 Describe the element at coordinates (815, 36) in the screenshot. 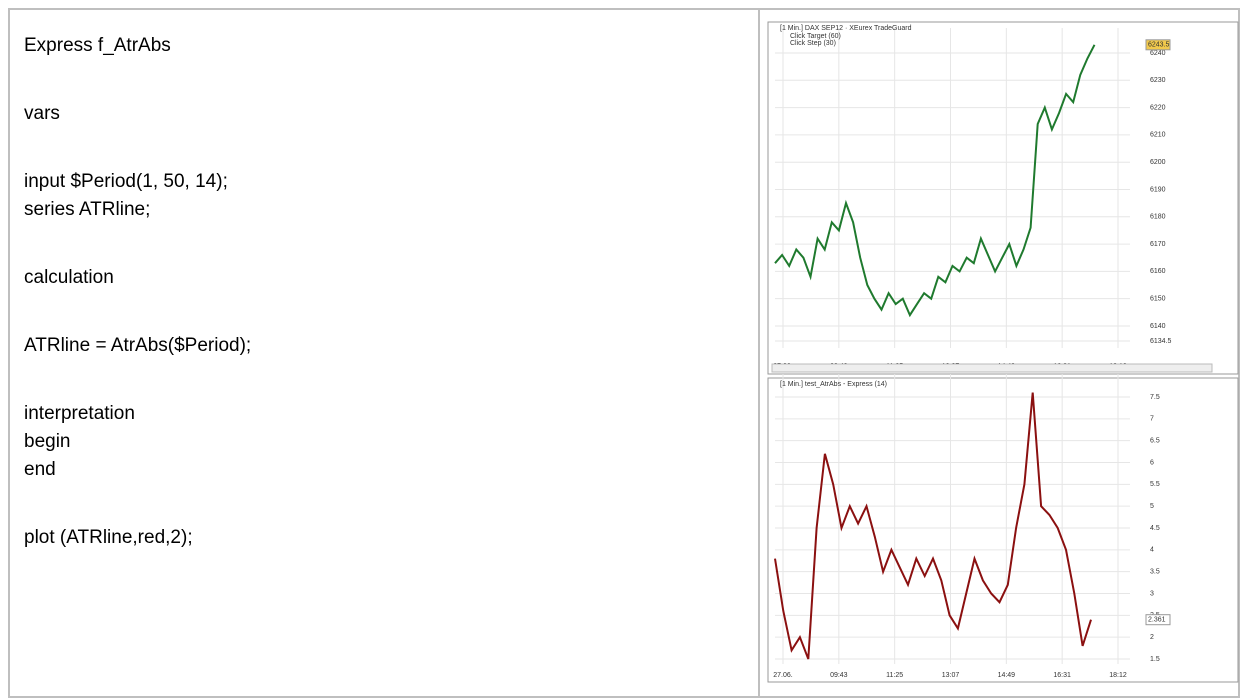

I see `annotation: Click Target (60)` at that location.